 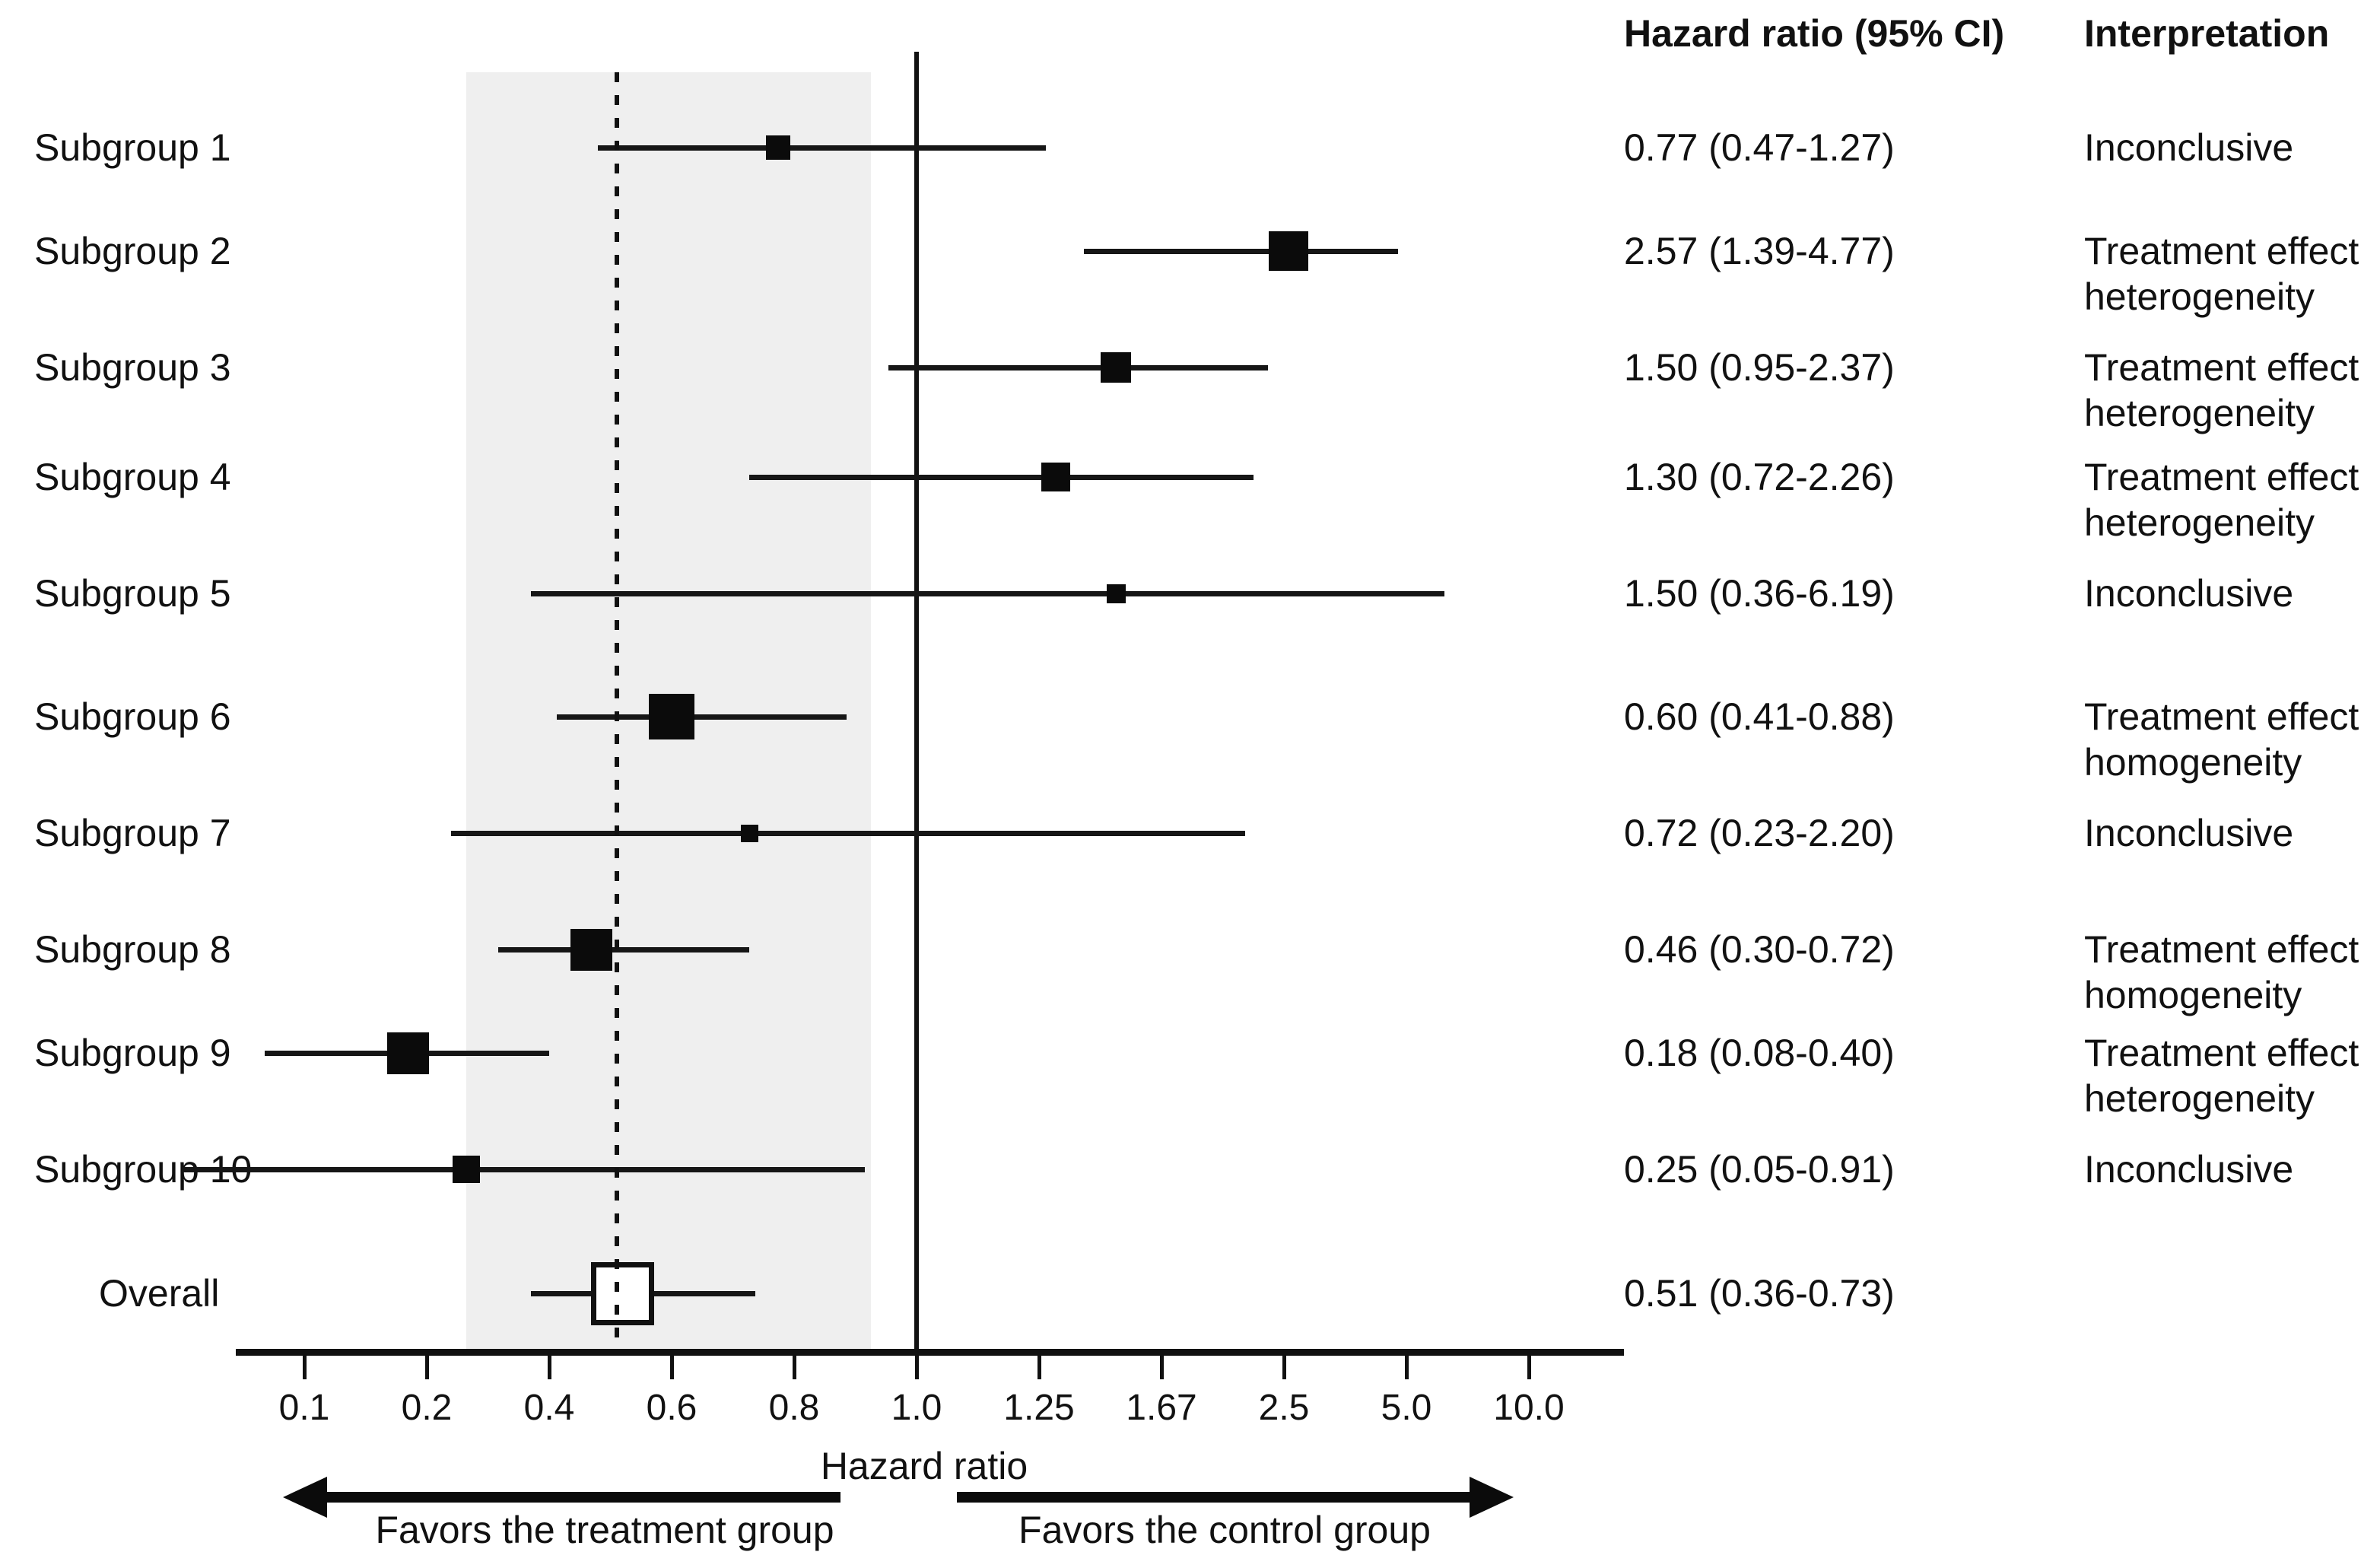 What do you see at coordinates (132, 949) in the screenshot?
I see `row-label: Subgroup 8` at bounding box center [132, 949].